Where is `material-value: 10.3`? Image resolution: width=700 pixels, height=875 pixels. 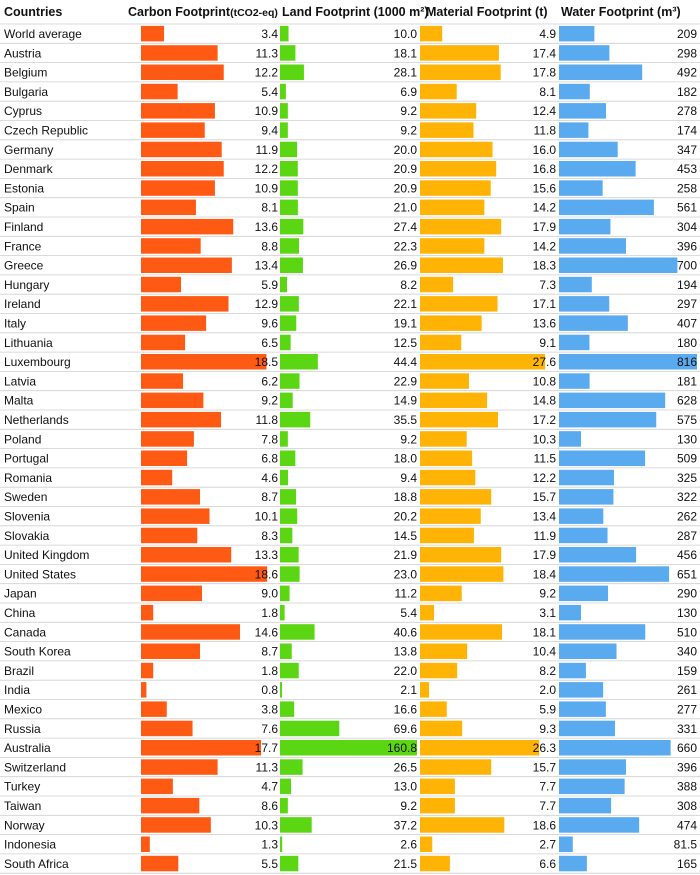
material-value: 10.3 is located at coordinates (545, 439).